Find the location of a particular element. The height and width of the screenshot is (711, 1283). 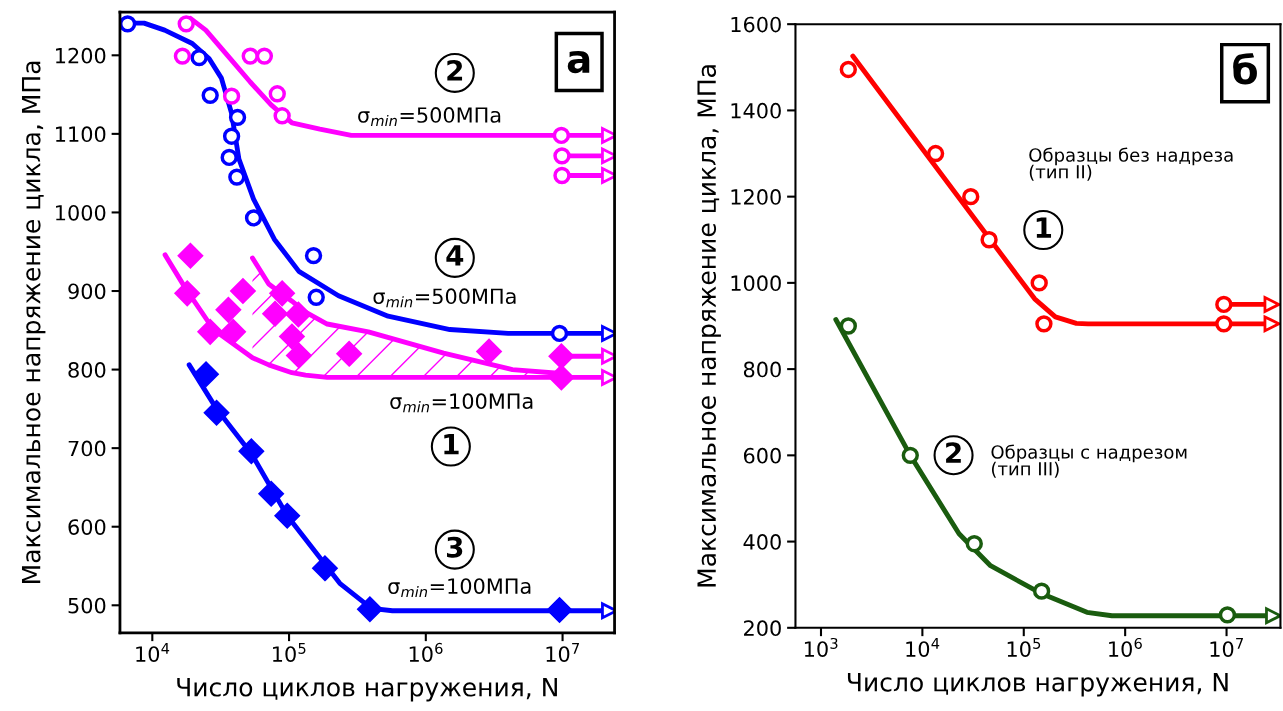

y-tick-label: 500 is located at coordinates (87, 605).